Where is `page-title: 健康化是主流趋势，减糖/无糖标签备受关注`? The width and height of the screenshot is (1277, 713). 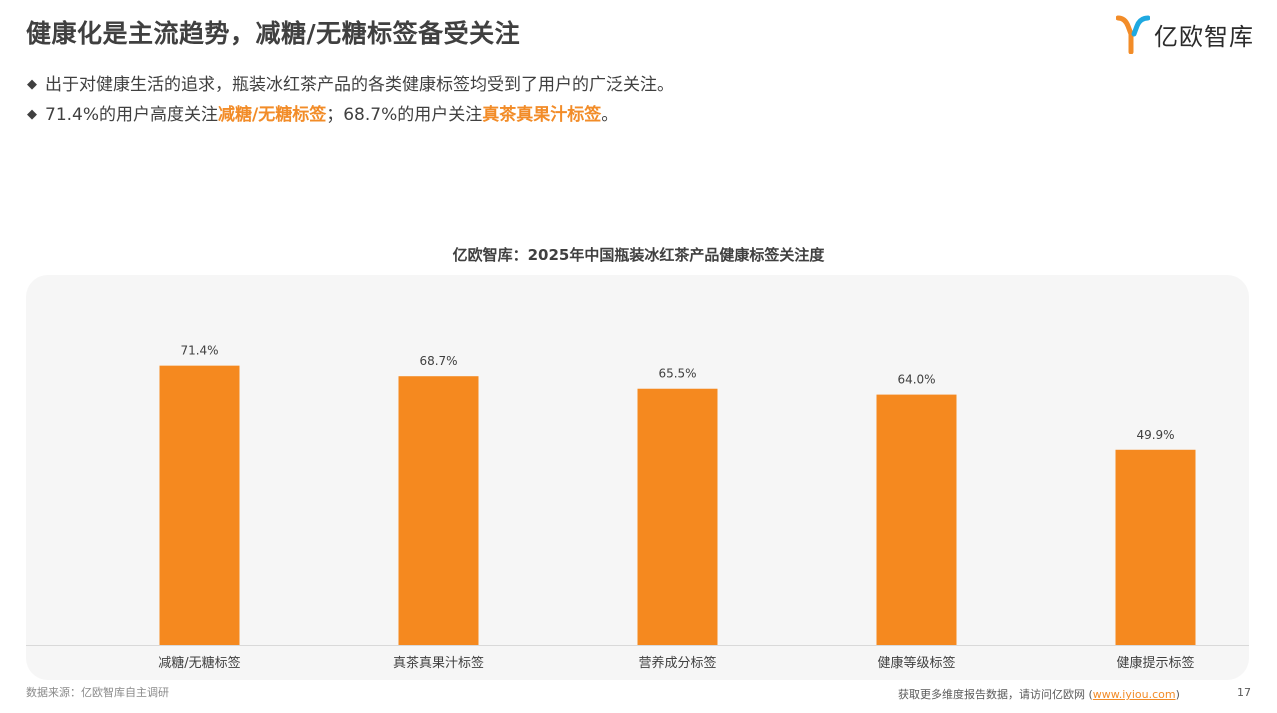 page-title: 健康化是主流趋势，减糖/无糖标签备受关注 is located at coordinates (273, 33).